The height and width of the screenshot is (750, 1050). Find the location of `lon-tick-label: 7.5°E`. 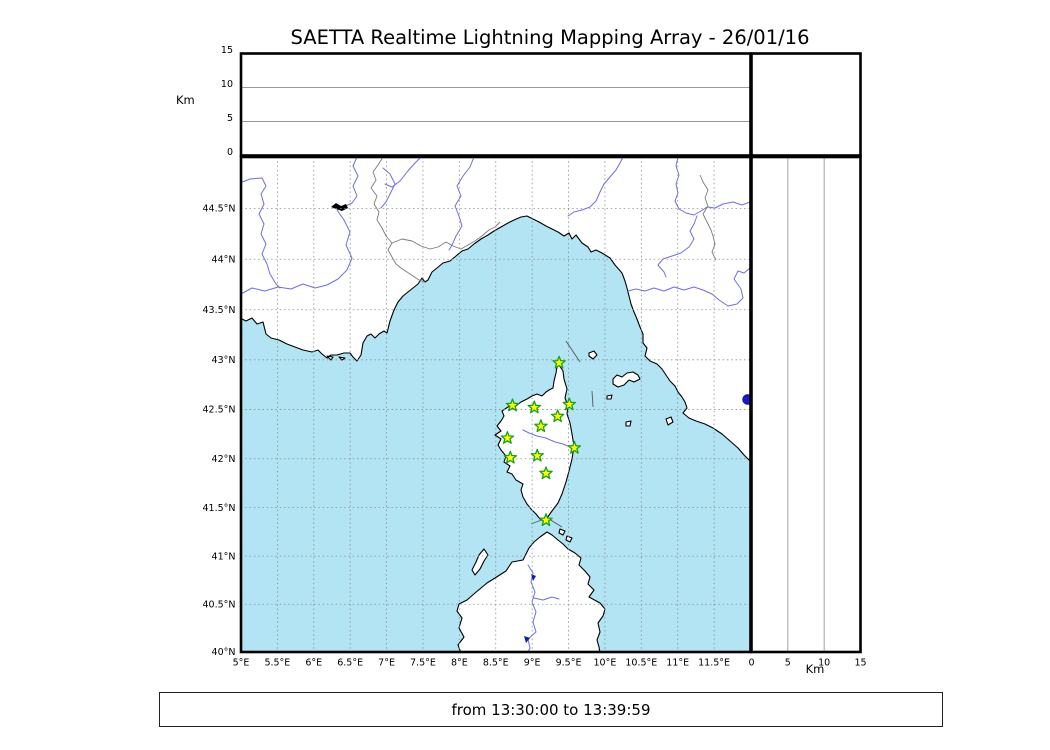

lon-tick-label: 7.5°E is located at coordinates (423, 663).